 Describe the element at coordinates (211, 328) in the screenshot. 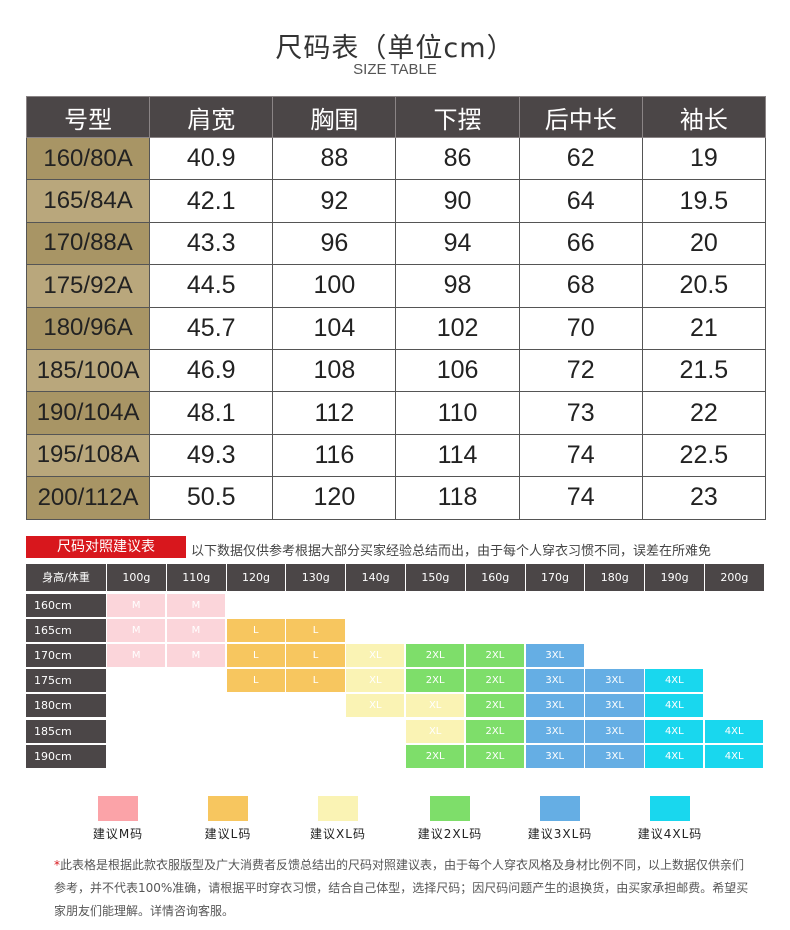

I see `size-table-cell: 45.7` at that location.